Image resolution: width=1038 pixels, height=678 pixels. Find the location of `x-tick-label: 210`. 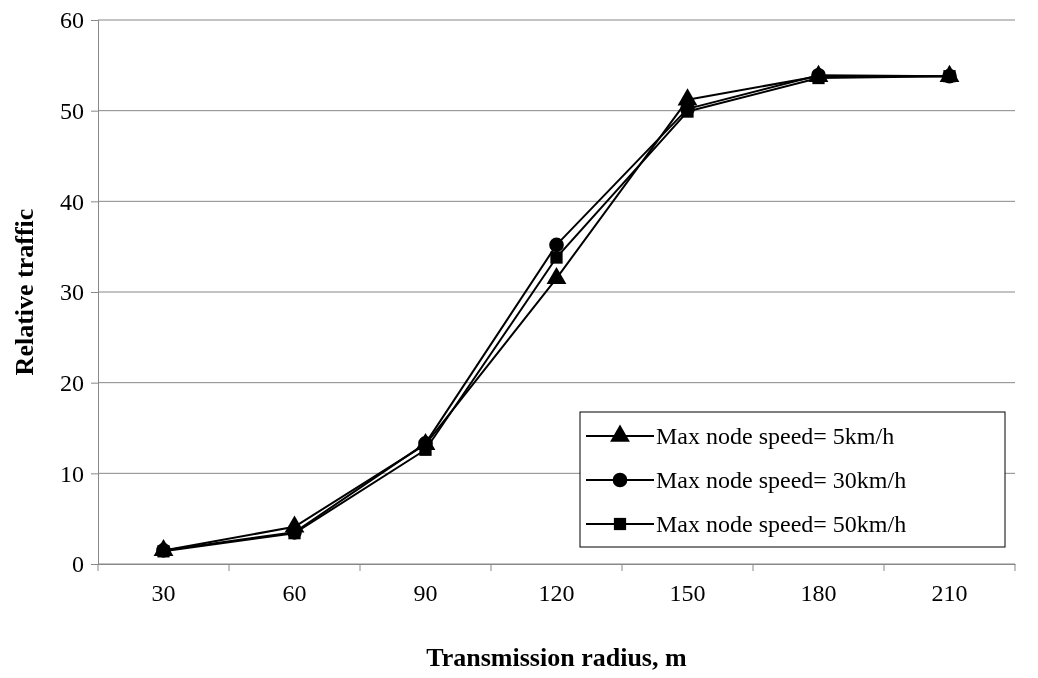

x-tick-label: 210 is located at coordinates (949, 593).